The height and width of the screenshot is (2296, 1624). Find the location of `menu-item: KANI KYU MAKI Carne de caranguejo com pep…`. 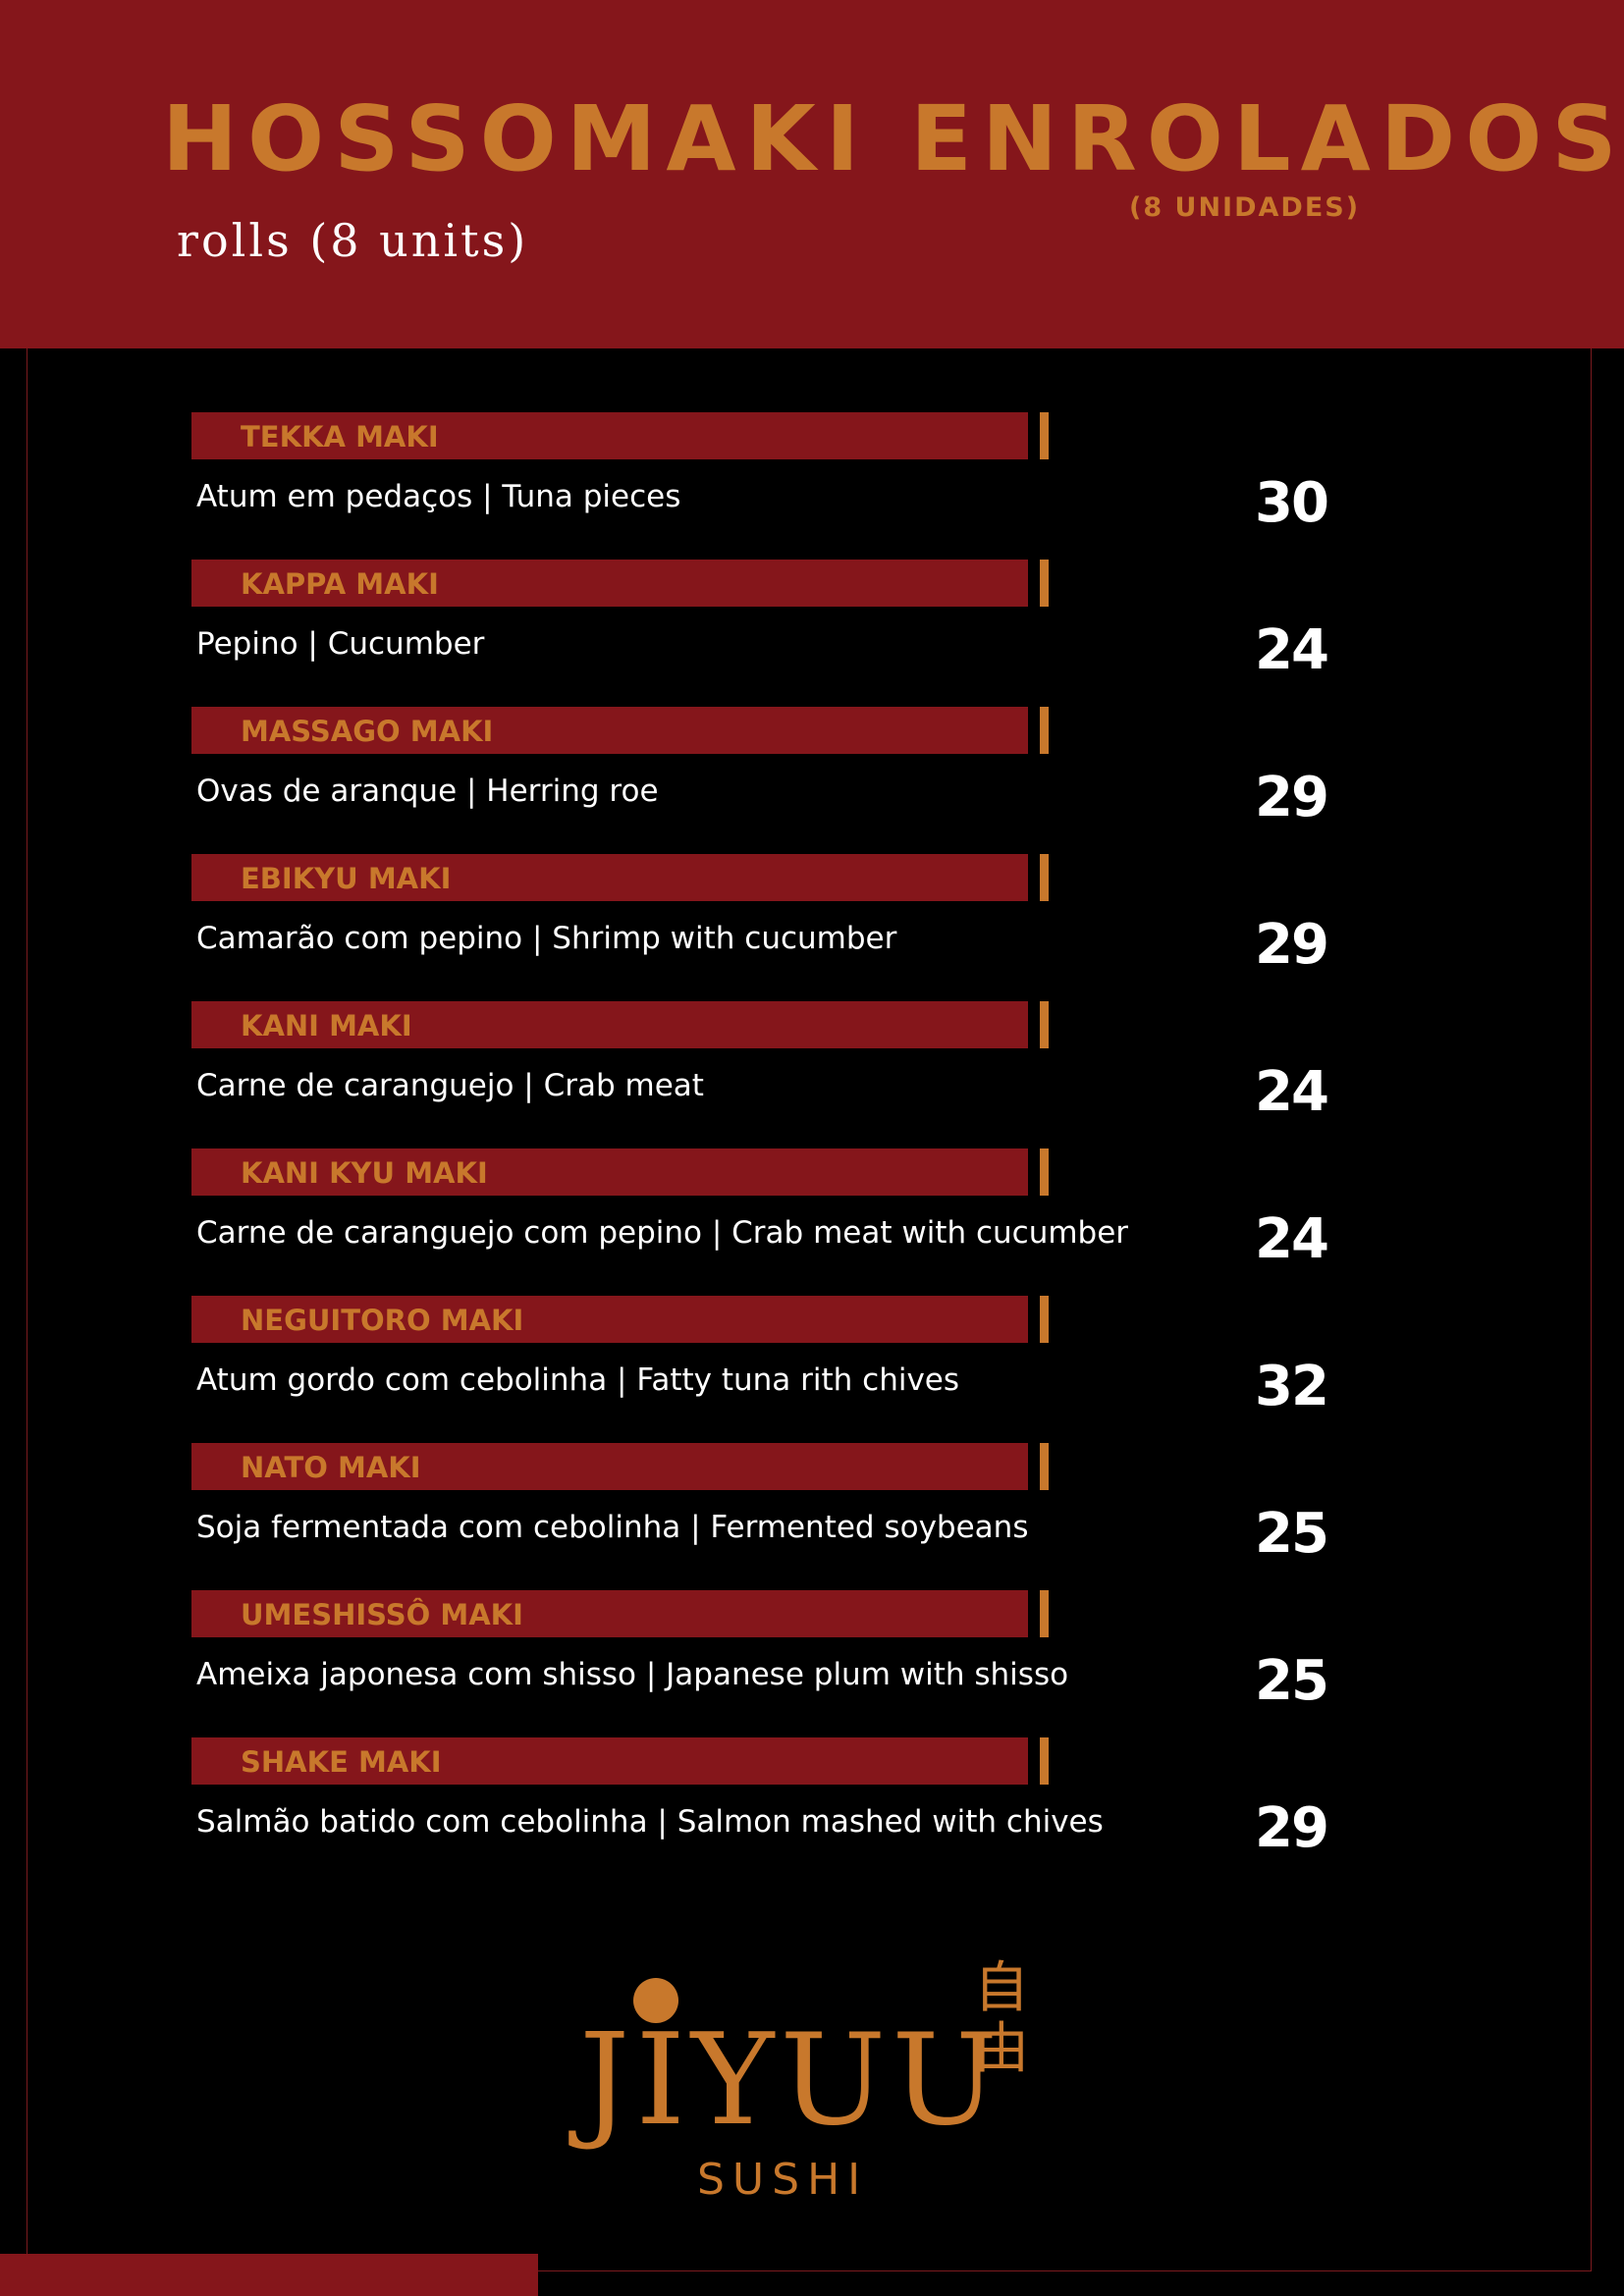

menu-item: KANI KYU MAKI Carne de caranguejo com pep… is located at coordinates (760, 1222).